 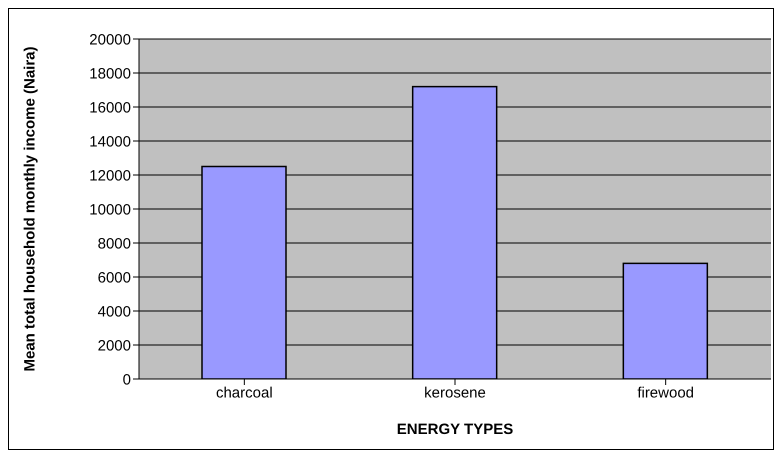 I want to click on y-tick-label: 6000, so click(x=114, y=277).